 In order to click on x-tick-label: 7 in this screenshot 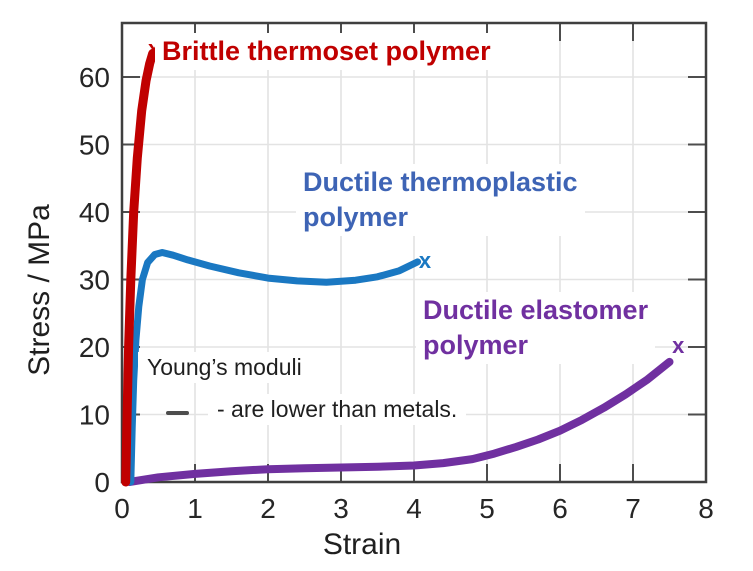, I will do `click(633, 508)`.